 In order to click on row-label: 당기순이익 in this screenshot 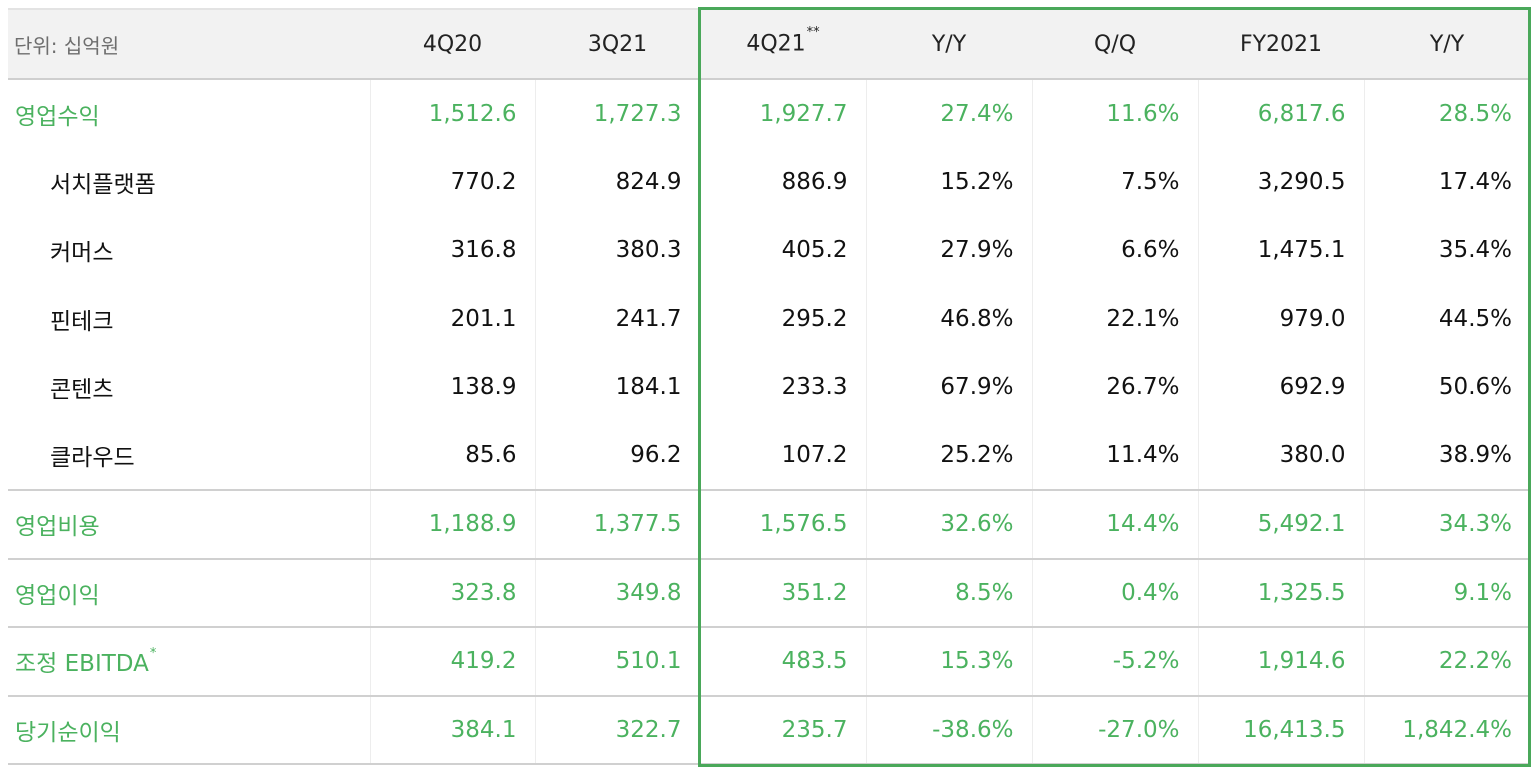, I will do `click(189, 729)`.